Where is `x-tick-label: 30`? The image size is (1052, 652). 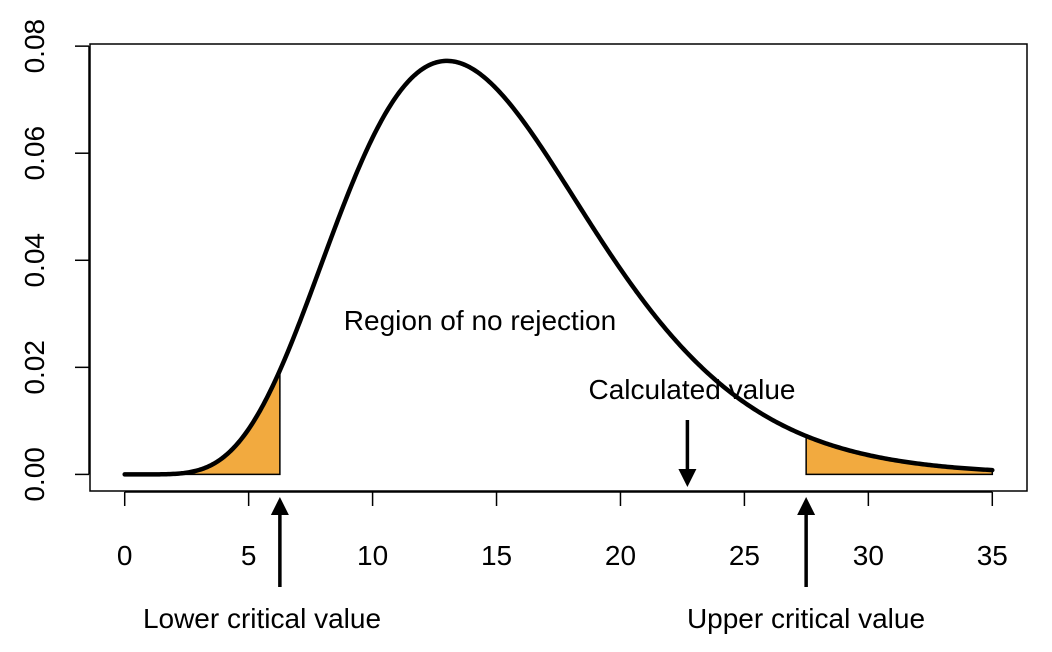
x-tick-label: 30 is located at coordinates (868, 555).